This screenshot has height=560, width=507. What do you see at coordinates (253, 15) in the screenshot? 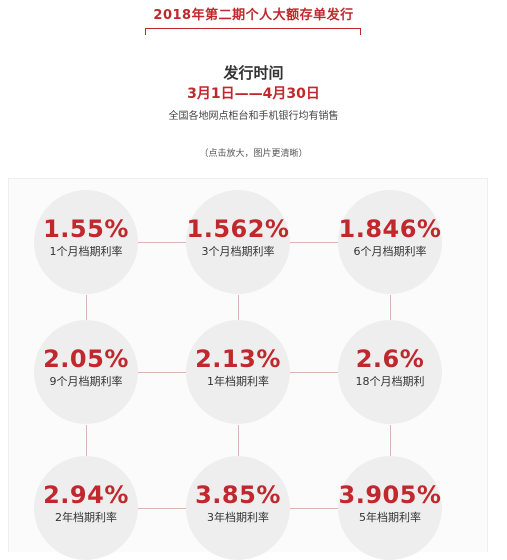
I see `page-title: 2018年第二期个人大额存单发行` at bounding box center [253, 15].